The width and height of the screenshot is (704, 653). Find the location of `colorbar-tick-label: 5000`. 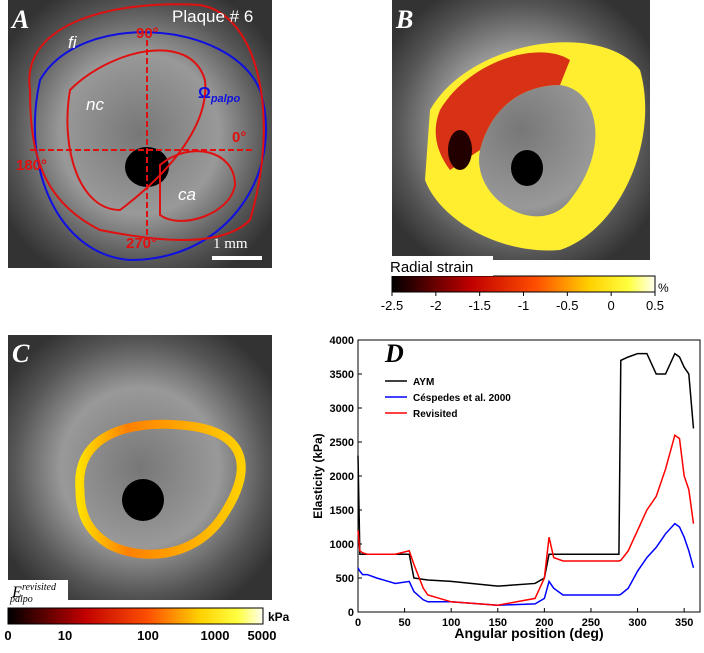

colorbar-tick-label: 5000 is located at coordinates (262, 635).